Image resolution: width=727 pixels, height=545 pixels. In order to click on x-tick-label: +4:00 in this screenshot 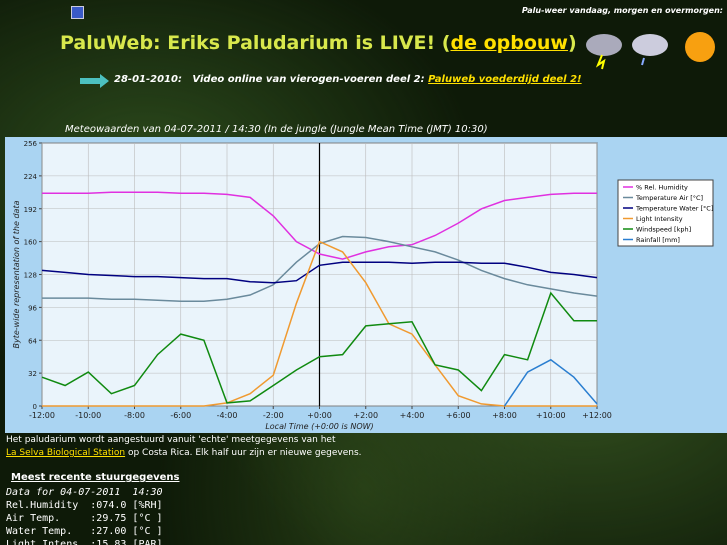, I will do `click(412, 415)`.